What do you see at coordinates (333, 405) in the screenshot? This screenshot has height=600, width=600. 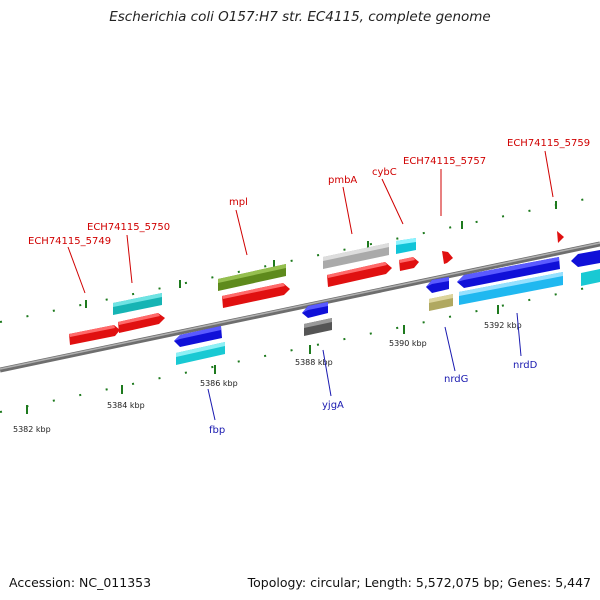 I see `label-yjgA: yjgA` at bounding box center [333, 405].